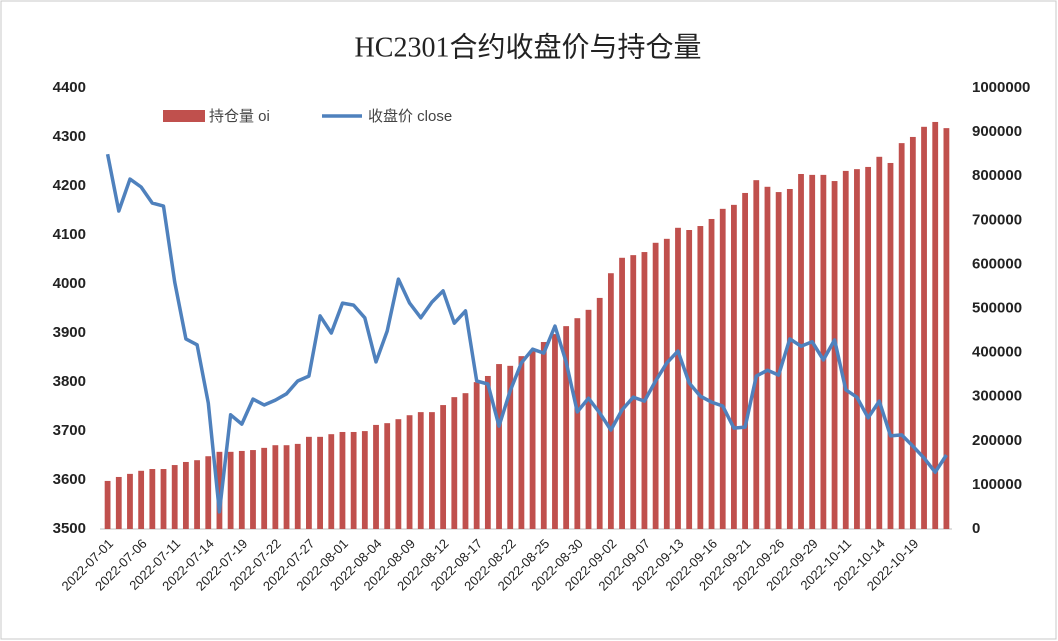 The height and width of the screenshot is (641, 1058). Describe the element at coordinates (997, 307) in the screenshot. I see `y2-tick-label: 500000` at that location.